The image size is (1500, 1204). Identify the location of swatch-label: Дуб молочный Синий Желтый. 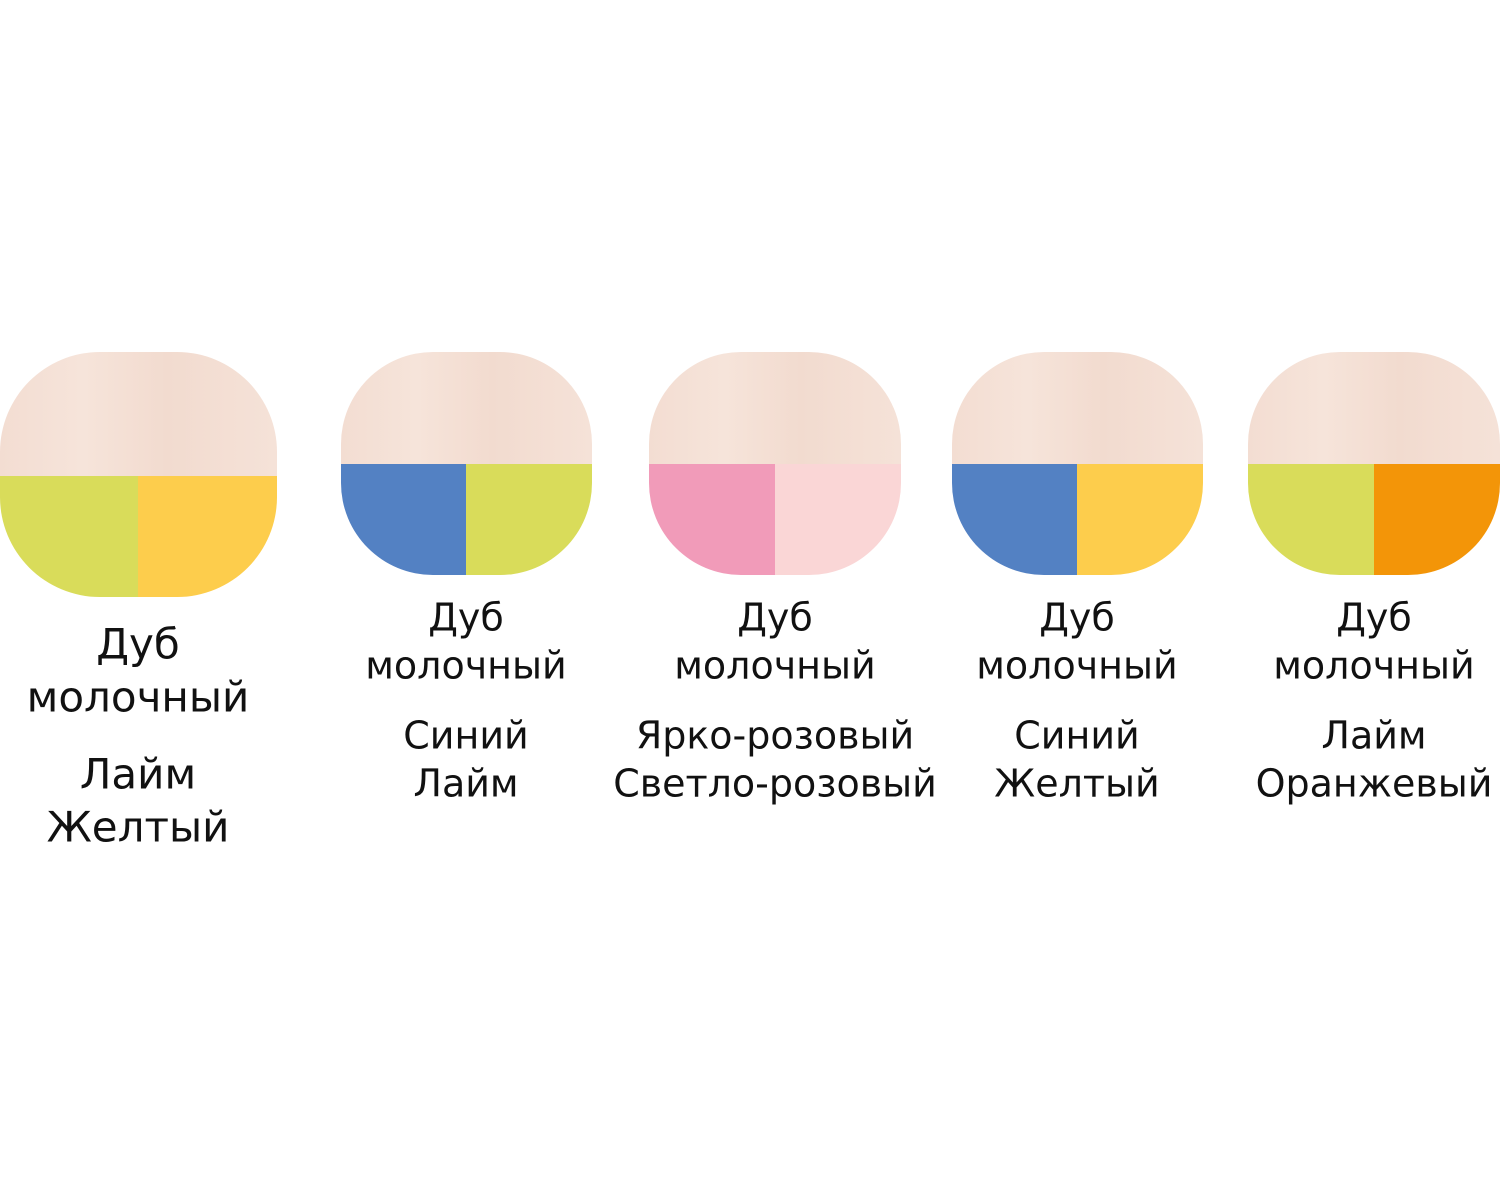
(1076, 701).